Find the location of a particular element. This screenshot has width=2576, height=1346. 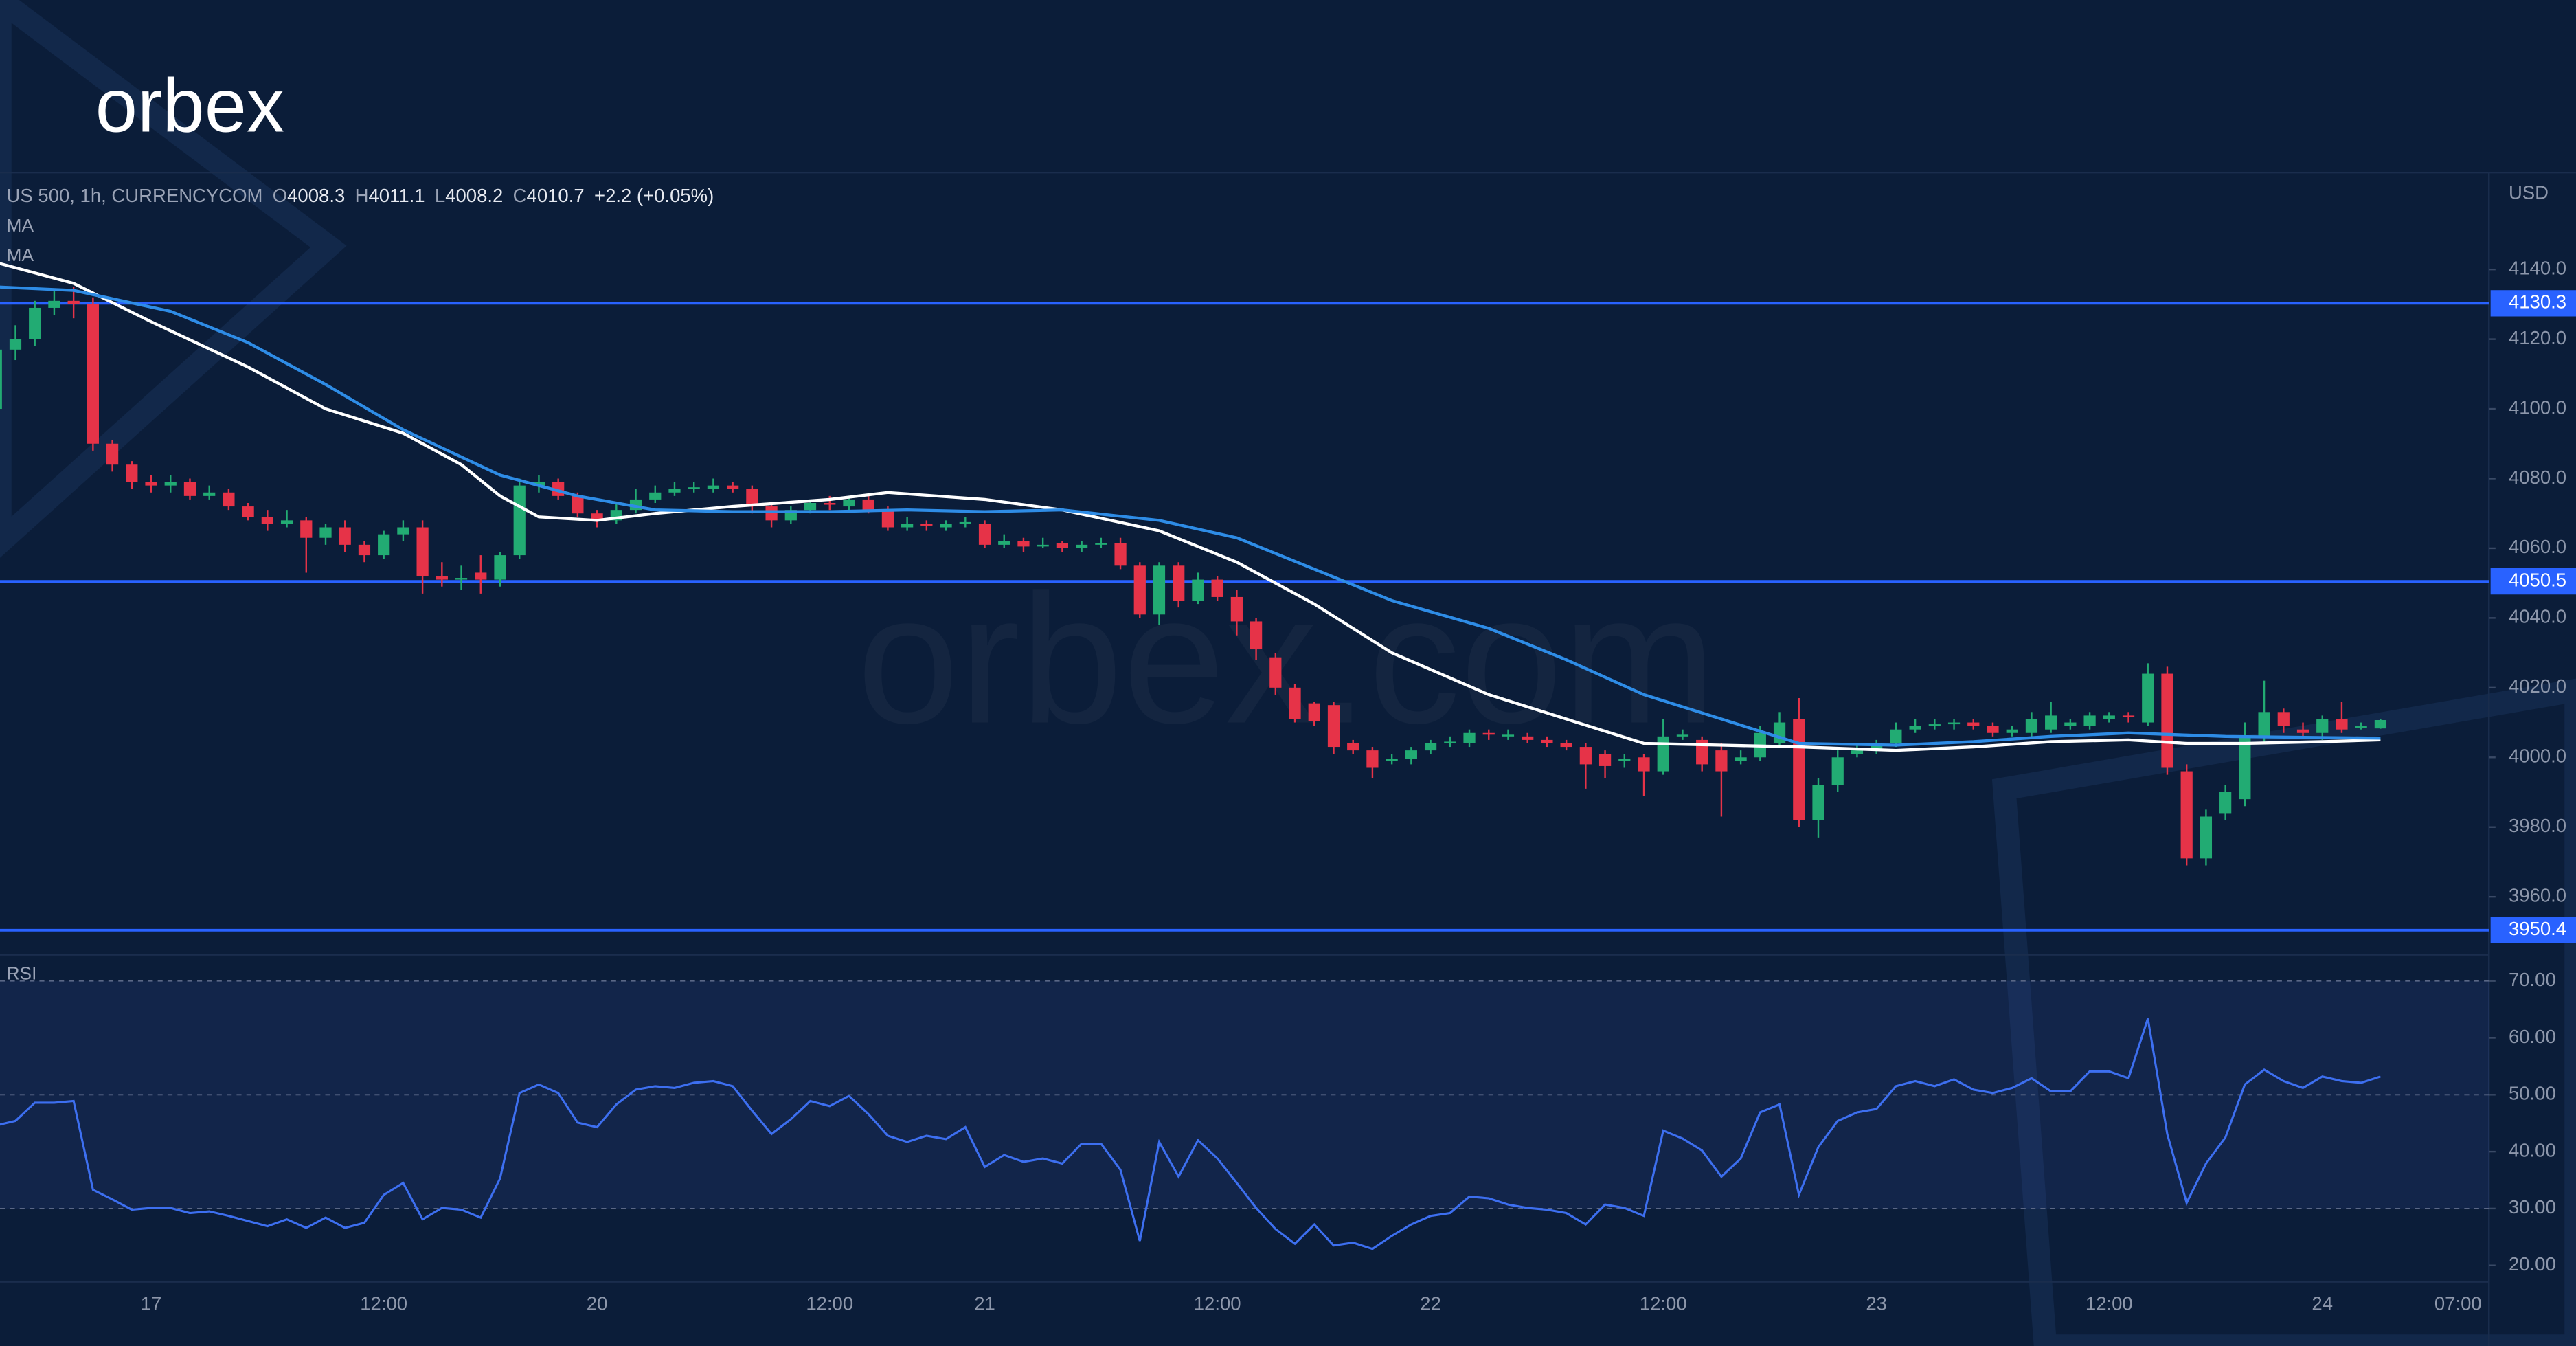

y-tick-label: 3960.0 is located at coordinates (2537, 895).